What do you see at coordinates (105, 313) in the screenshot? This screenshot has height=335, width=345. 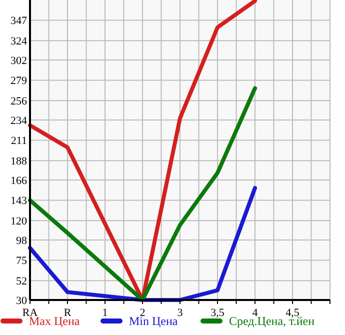 I see `x-tick-label: 1` at bounding box center [105, 313].